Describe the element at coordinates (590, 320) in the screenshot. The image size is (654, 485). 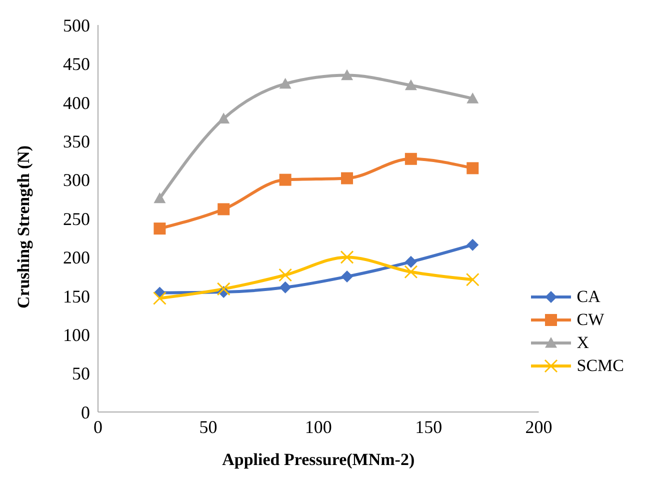
I see `legend-label: CW` at that location.